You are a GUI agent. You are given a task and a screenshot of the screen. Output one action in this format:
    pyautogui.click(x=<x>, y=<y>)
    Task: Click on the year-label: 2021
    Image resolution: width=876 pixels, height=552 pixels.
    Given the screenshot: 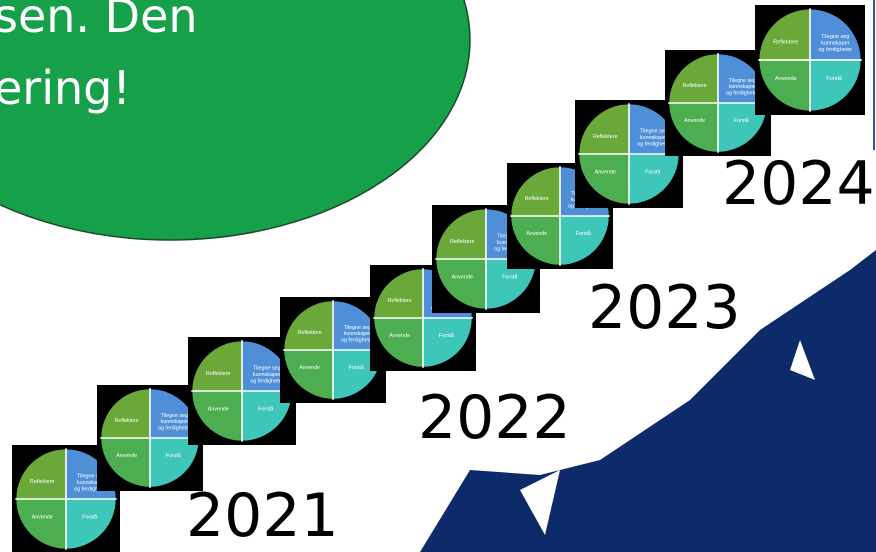 What is the action you would take?
    pyautogui.click(x=262, y=516)
    